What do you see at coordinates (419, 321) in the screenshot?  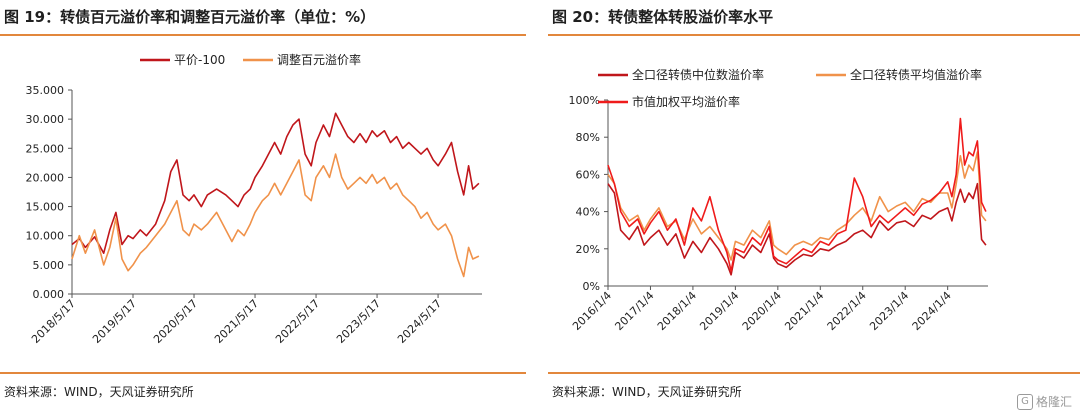 I see `left-x-tick-label: 2024/5/17` at bounding box center [419, 321].